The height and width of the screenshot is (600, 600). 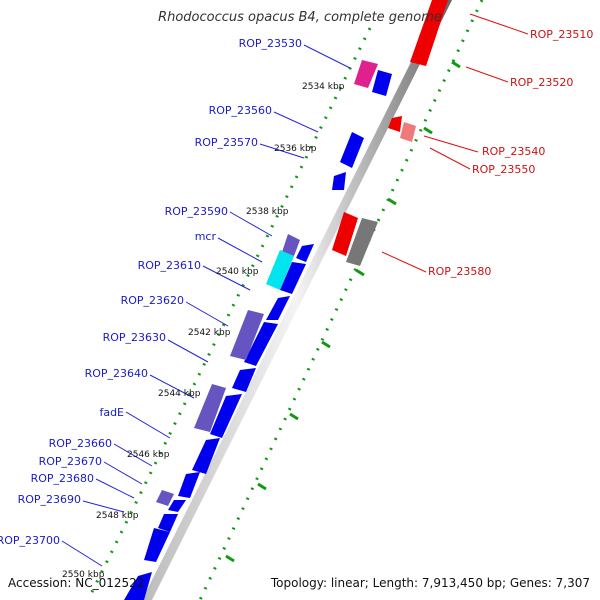 What do you see at coordinates (49, 499) in the screenshot?
I see `gene-label: ROP_23690` at bounding box center [49, 499].